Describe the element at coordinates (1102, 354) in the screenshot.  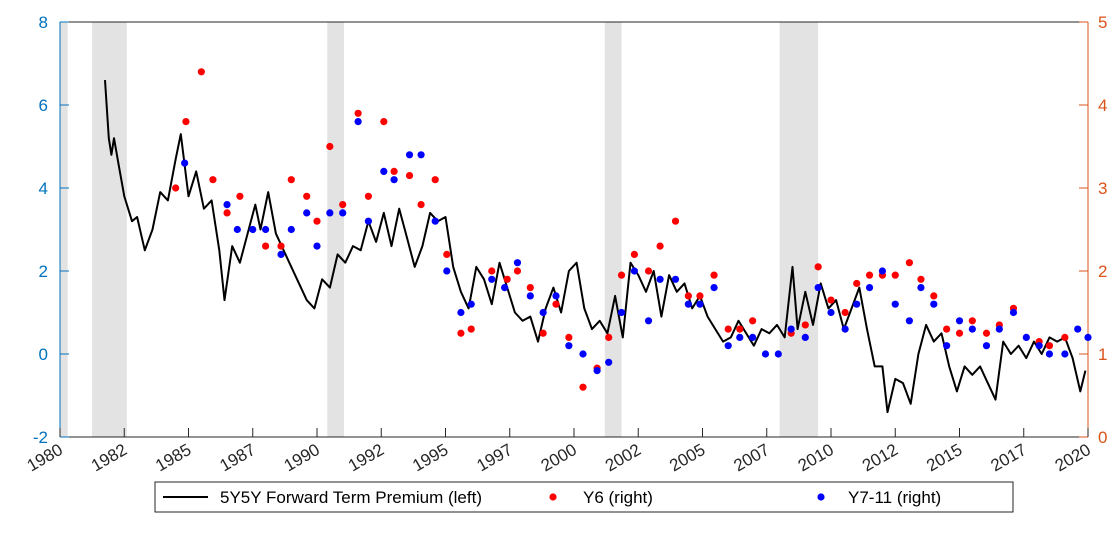
I see `y2-tick-label: 1` at that location.